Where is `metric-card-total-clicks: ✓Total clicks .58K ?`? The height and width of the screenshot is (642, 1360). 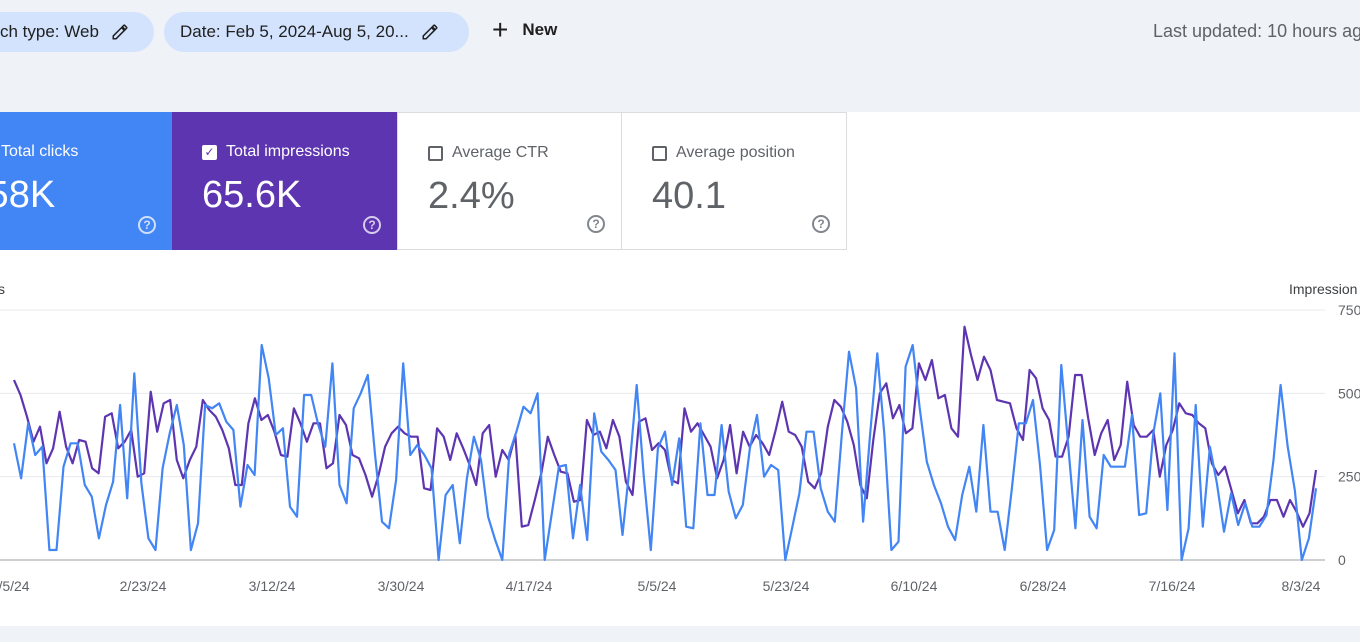 metric-card-total-clicks: ✓Total clicks .58K ? is located at coordinates (86, 181).